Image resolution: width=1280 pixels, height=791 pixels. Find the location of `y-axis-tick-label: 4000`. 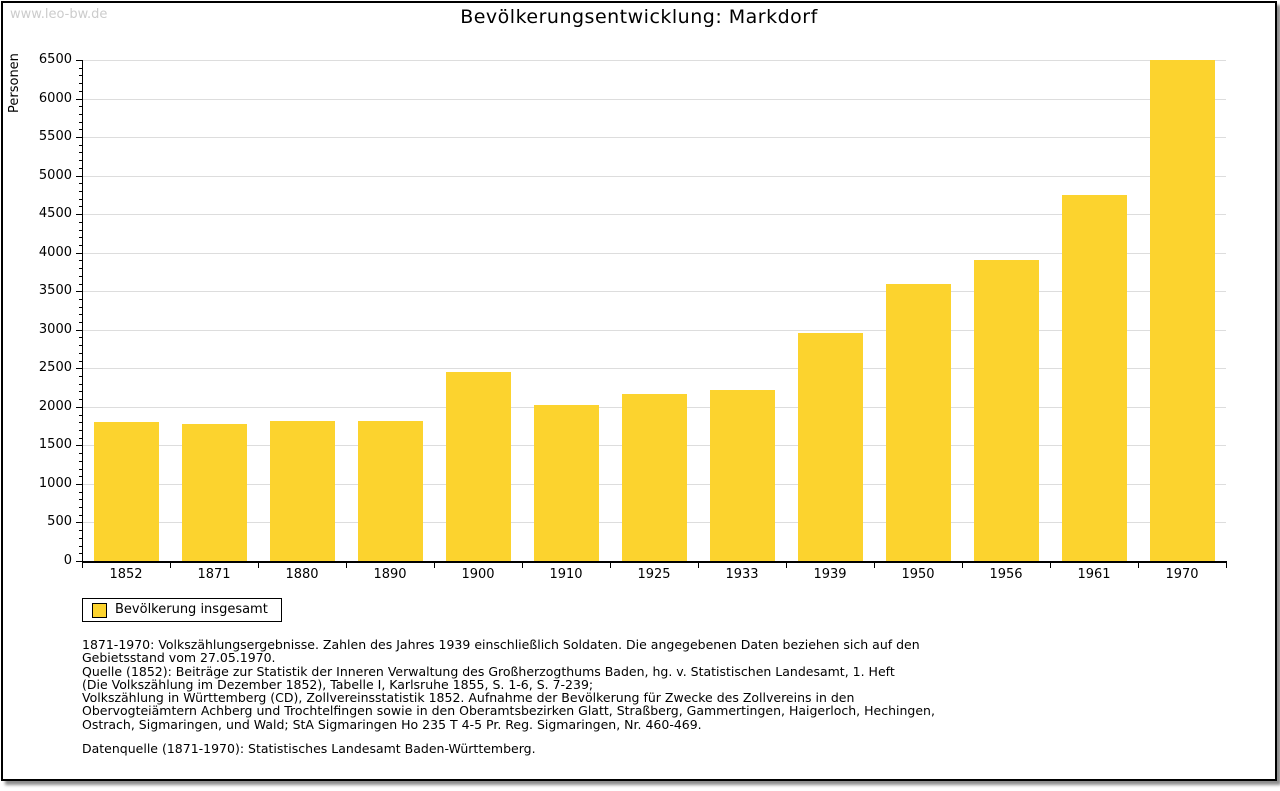

y-axis-tick-label: 4000 is located at coordinates (55, 252).